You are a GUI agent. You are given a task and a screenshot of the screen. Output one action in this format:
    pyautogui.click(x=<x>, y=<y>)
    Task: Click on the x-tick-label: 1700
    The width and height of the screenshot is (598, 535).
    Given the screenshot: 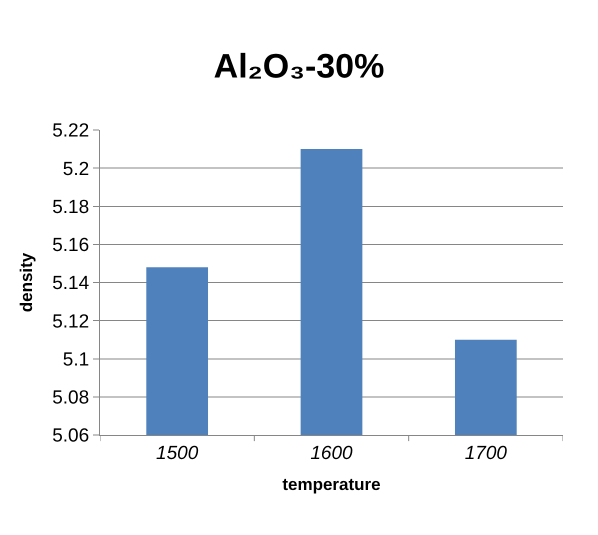 What is the action you would take?
    pyautogui.click(x=486, y=453)
    